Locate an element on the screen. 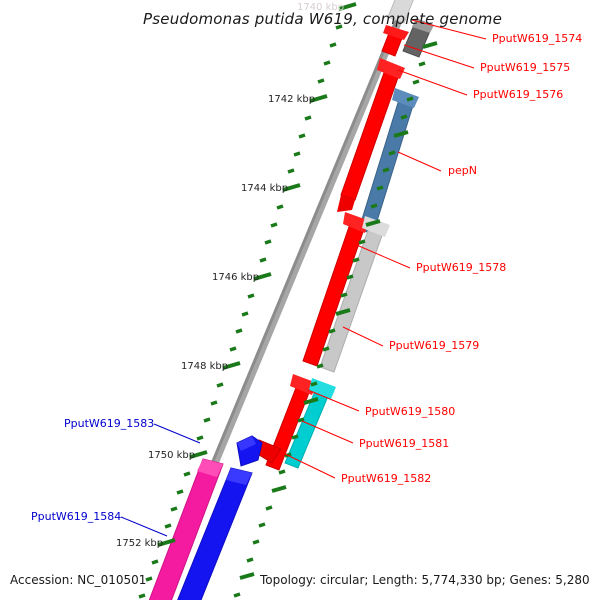  ruler-tick-label: 1748 kbp is located at coordinates (205, 366).